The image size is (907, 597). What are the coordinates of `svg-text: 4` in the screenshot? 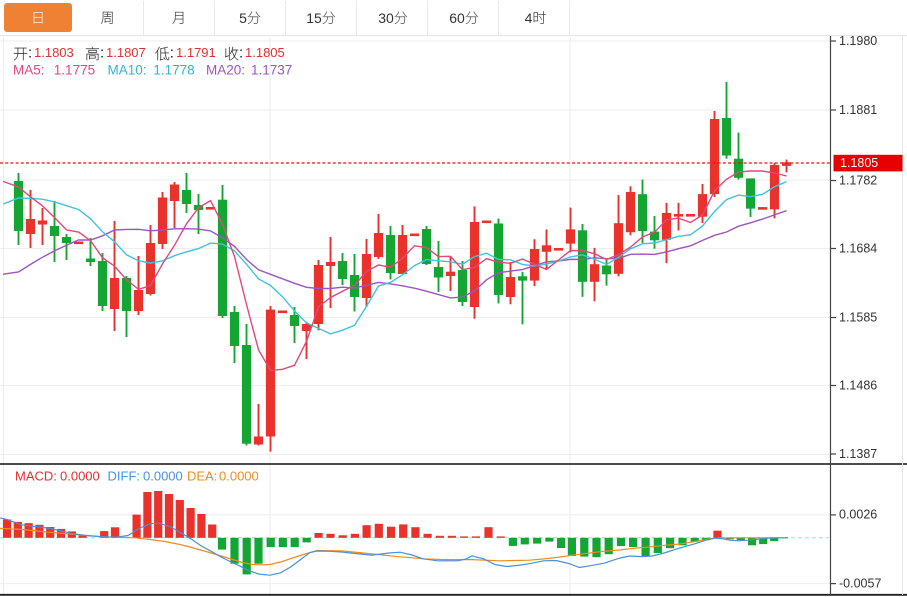 It's located at (529, 18).